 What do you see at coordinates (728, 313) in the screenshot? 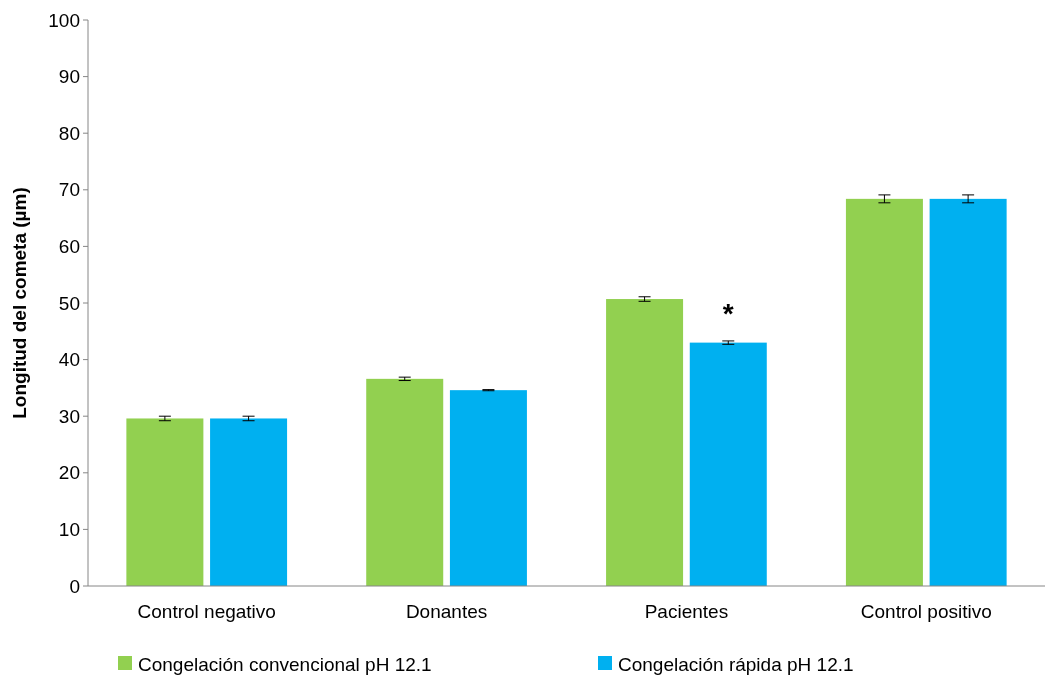
I see `annotation: *` at bounding box center [728, 313].